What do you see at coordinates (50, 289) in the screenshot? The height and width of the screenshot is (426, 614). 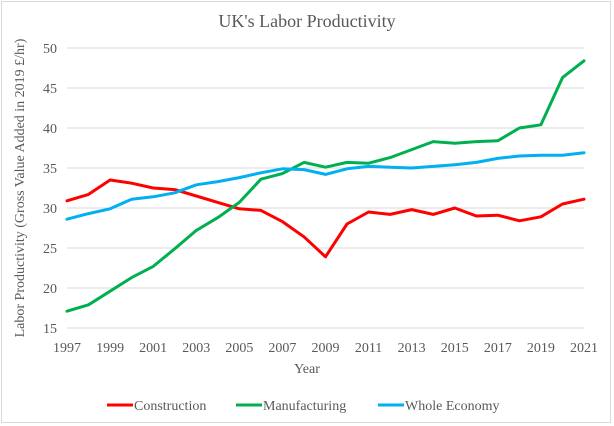 I see `y-tick-label: 20` at bounding box center [50, 289].